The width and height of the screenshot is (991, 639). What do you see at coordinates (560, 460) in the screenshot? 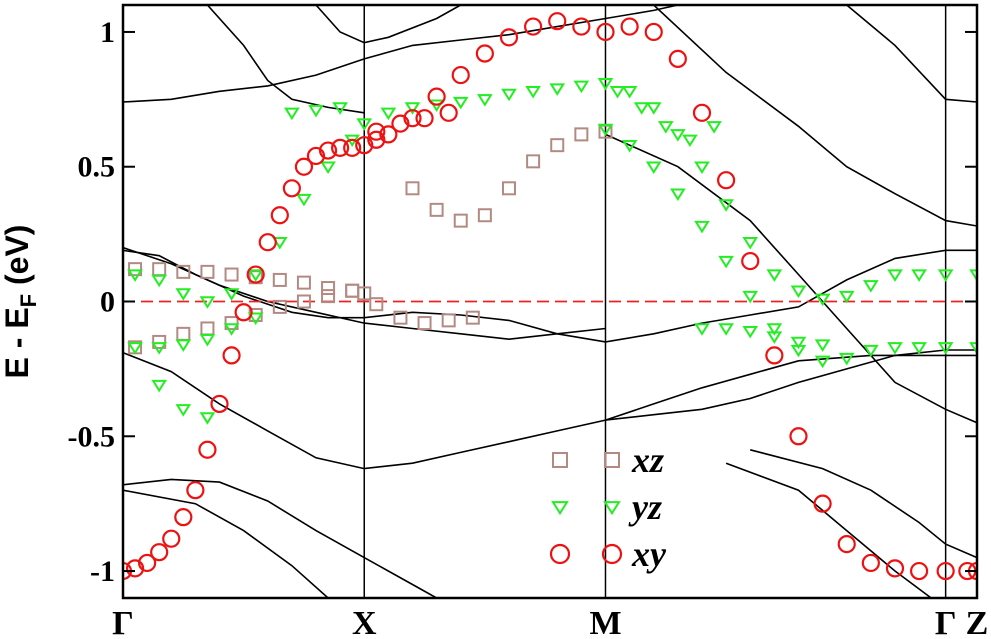
I see `legend-marker-xz-a` at bounding box center [560, 460].